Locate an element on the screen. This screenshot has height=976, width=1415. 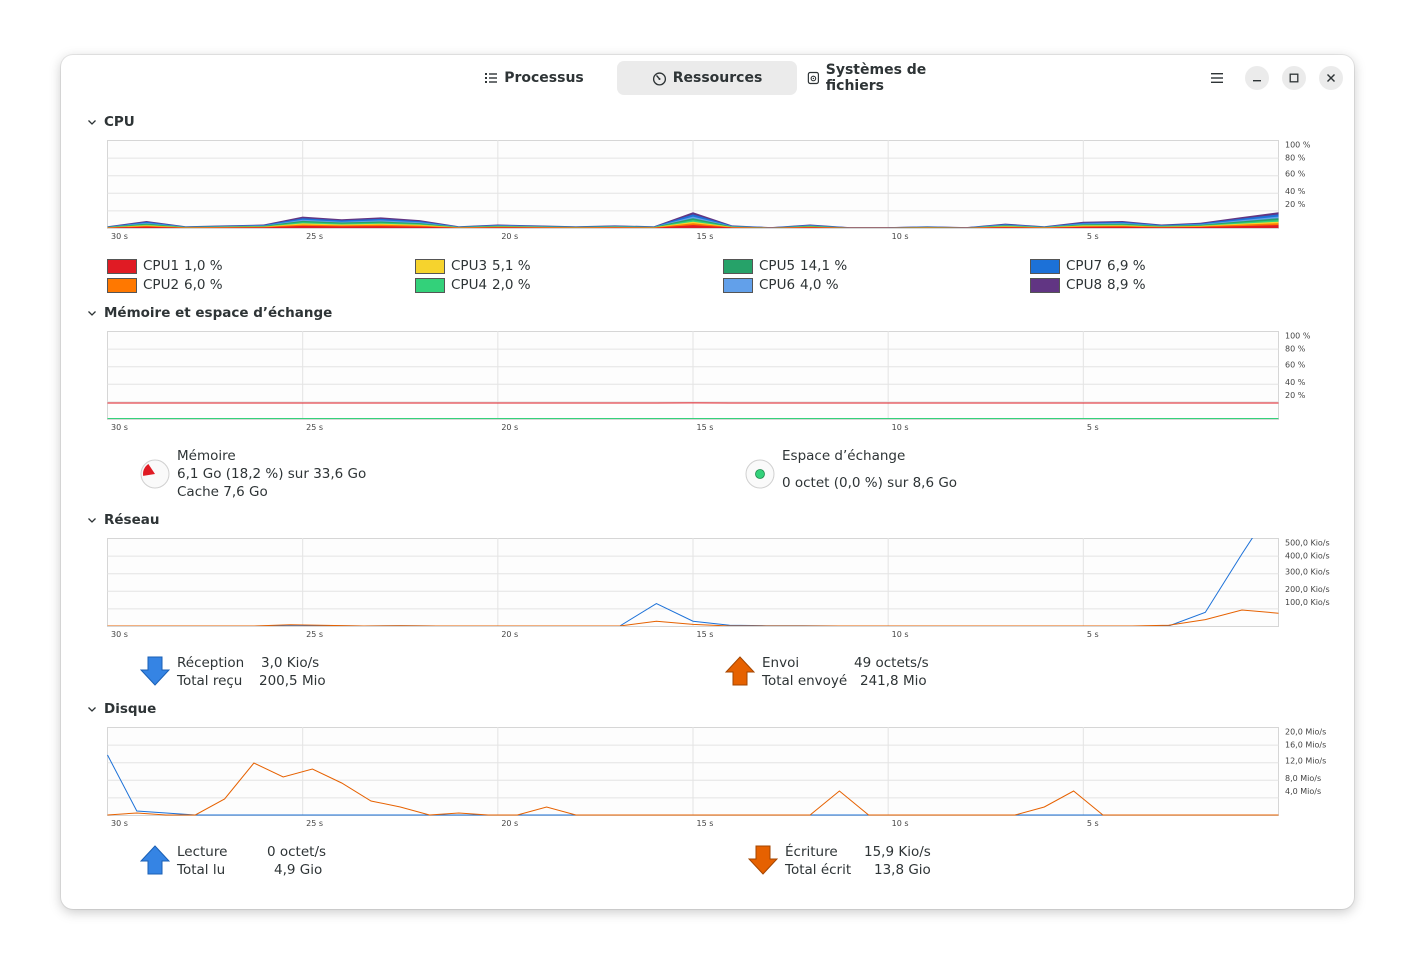
menu-icon is located at coordinates (1217, 78).